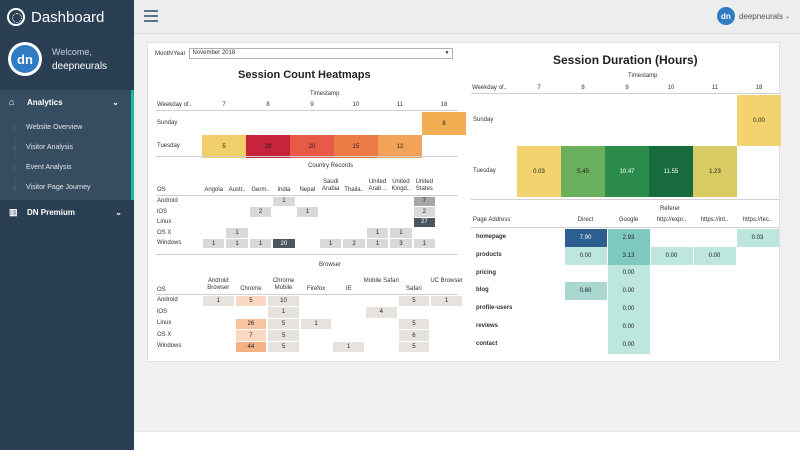  Describe the element at coordinates (284, 190) in the screenshot. I see `country-col-header: India` at that location.